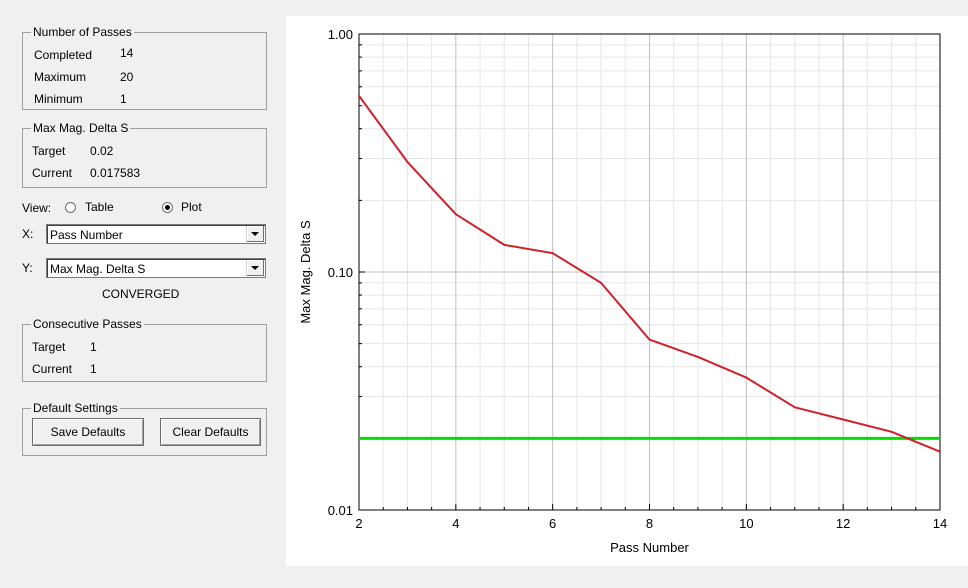 This screenshot has height=588, width=968. What do you see at coordinates (156, 268) in the screenshot?
I see `y-axis-select: Max Mag. Delta S` at bounding box center [156, 268].